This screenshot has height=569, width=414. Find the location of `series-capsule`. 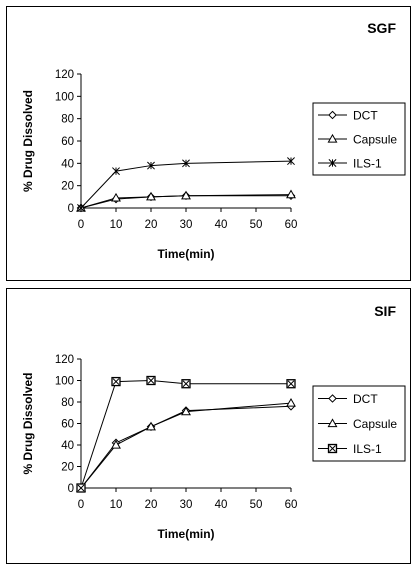

series-capsule is located at coordinates (186, 444).